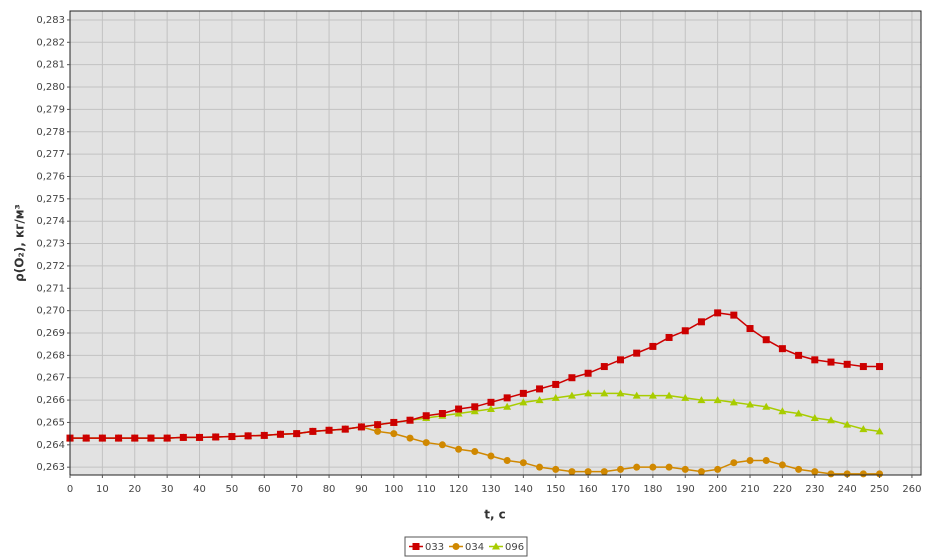 This screenshot has height=560, width=934. I want to click on x-tick-label: 140, so click(523, 489).